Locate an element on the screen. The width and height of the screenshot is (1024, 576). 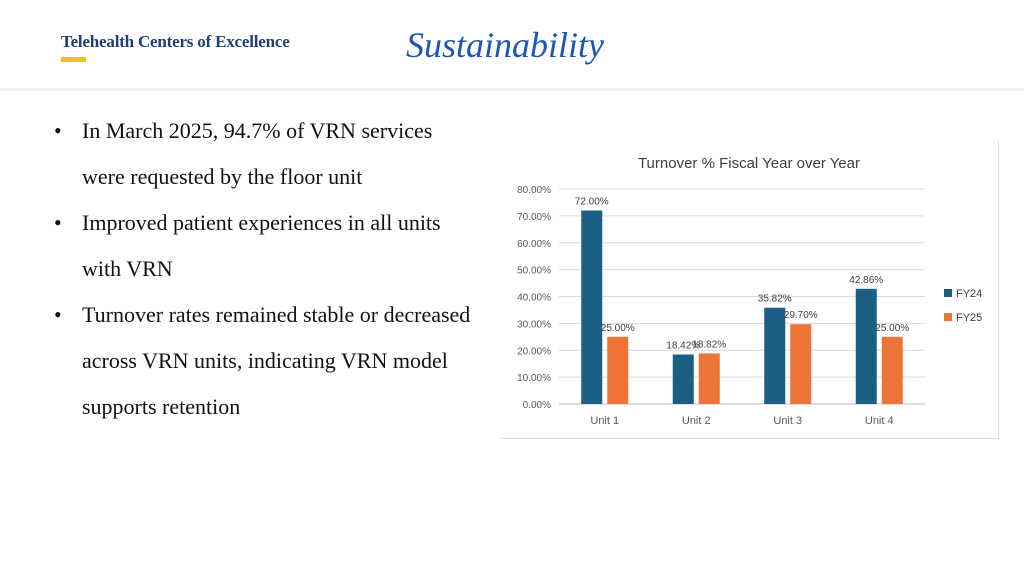
chart-bars is located at coordinates (742, 307).